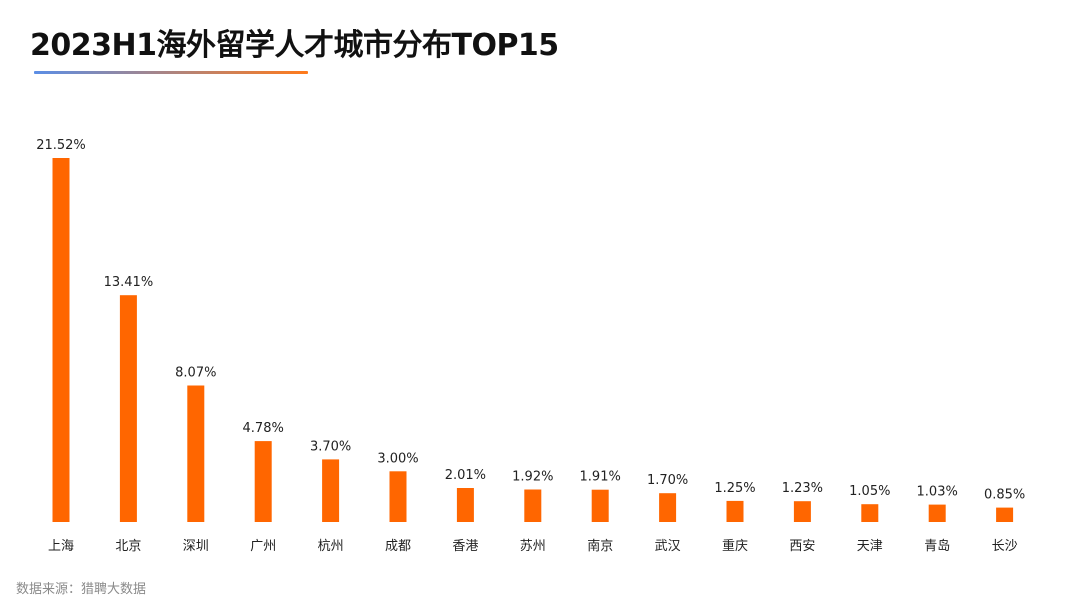 This screenshot has height=608, width=1080. Describe the element at coordinates (263, 428) in the screenshot. I see `value-label-4: 4.78%` at that location.